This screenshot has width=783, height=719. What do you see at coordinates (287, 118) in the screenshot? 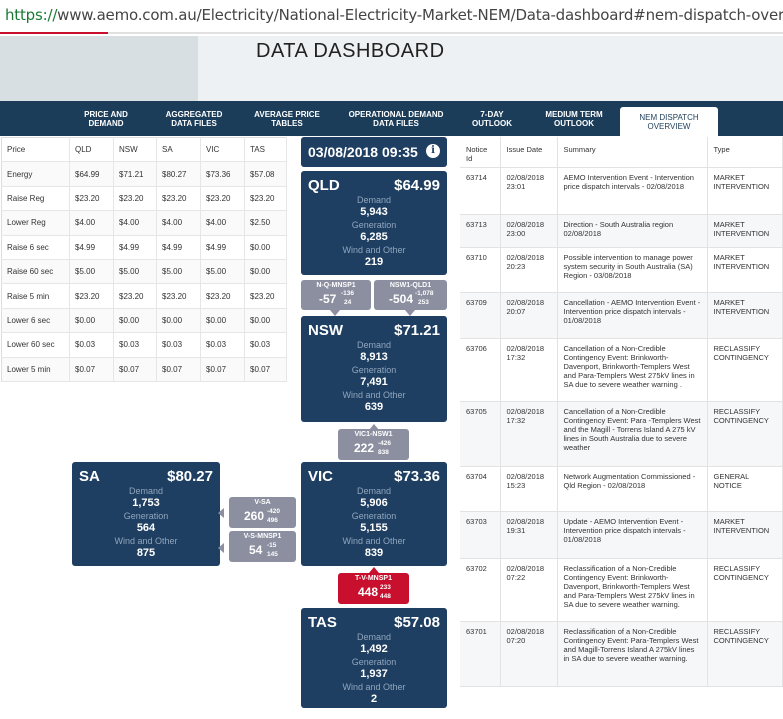
I see `tab-average-price-tables: AVERAGE PRICE TABLES` at bounding box center [287, 118].